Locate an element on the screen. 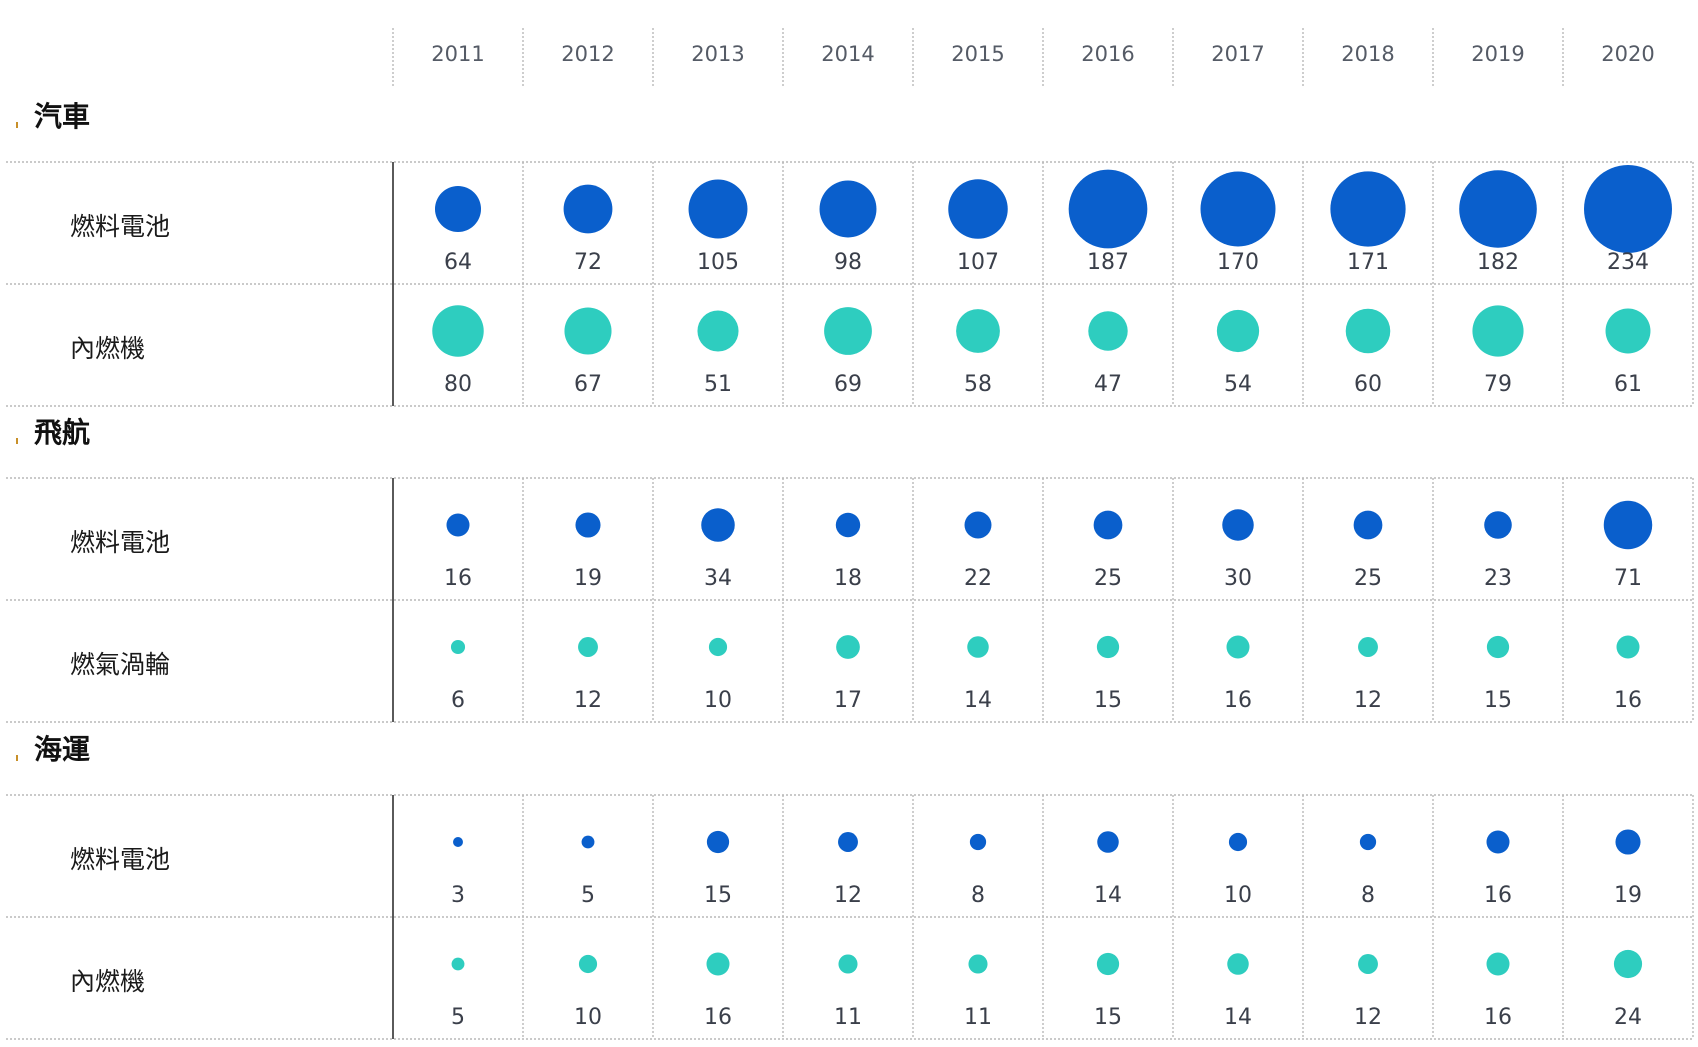 Image resolution: width=1698 pixels, height=1047 pixels. bubble-飛航-燃料電池-2011 is located at coordinates (457, 524).